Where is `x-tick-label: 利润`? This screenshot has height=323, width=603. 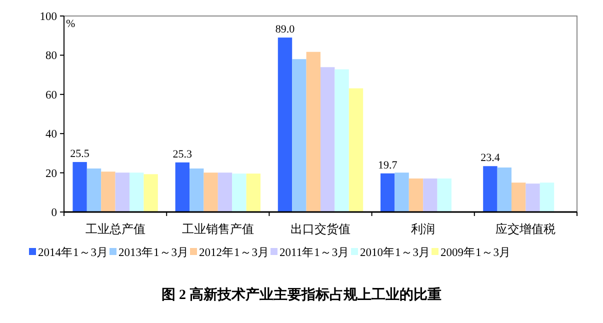 x-tick-label: 利润 is located at coordinates (423, 229).